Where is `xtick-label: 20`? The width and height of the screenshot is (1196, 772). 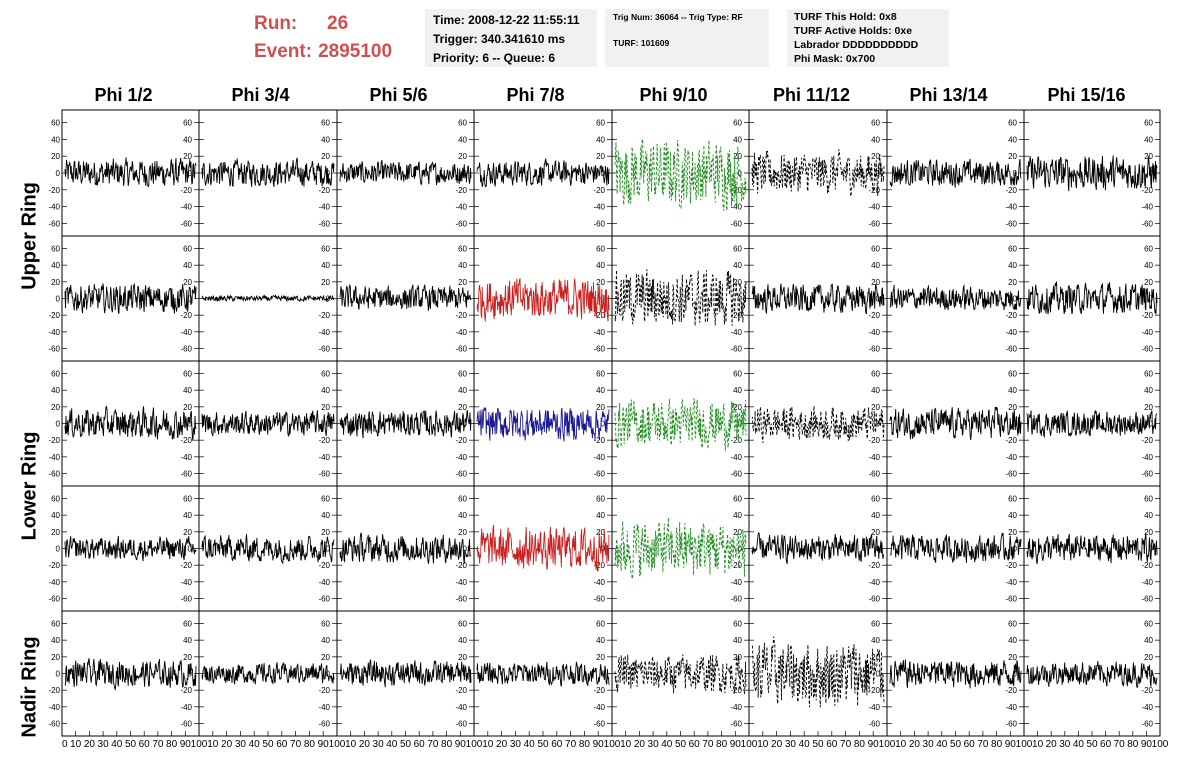 xtick-label: 20 is located at coordinates (777, 744).